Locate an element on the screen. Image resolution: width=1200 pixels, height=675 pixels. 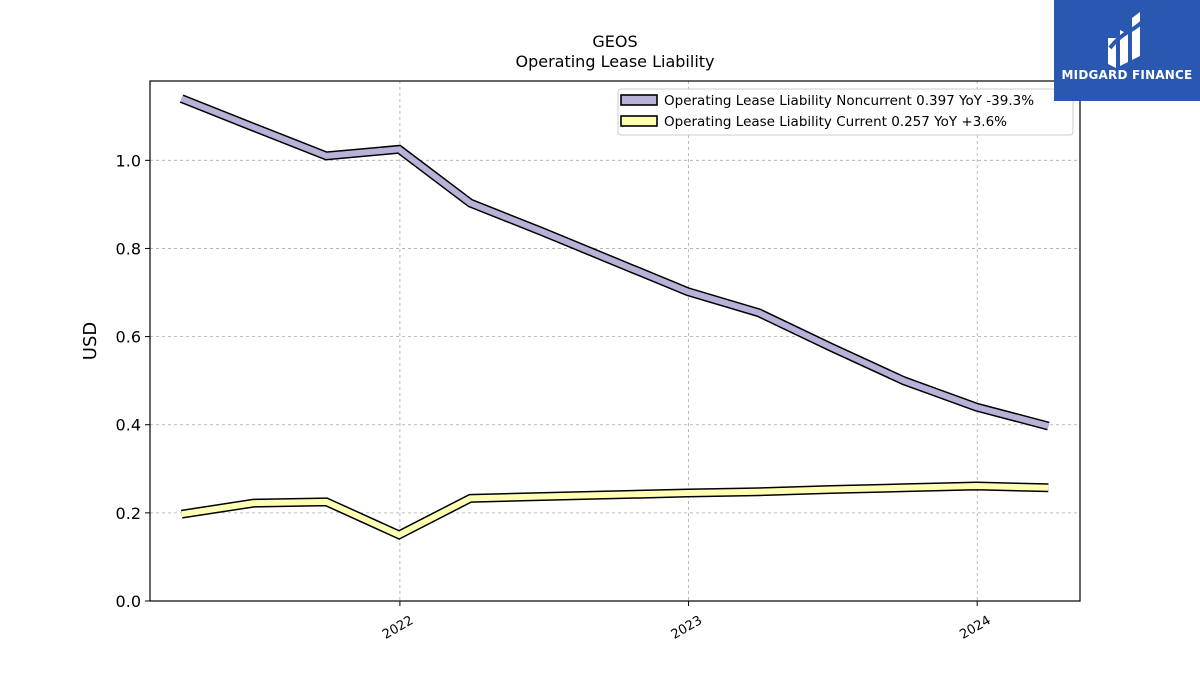
logo-text: MIDGARD FINANCE is located at coordinates (1127, 75).